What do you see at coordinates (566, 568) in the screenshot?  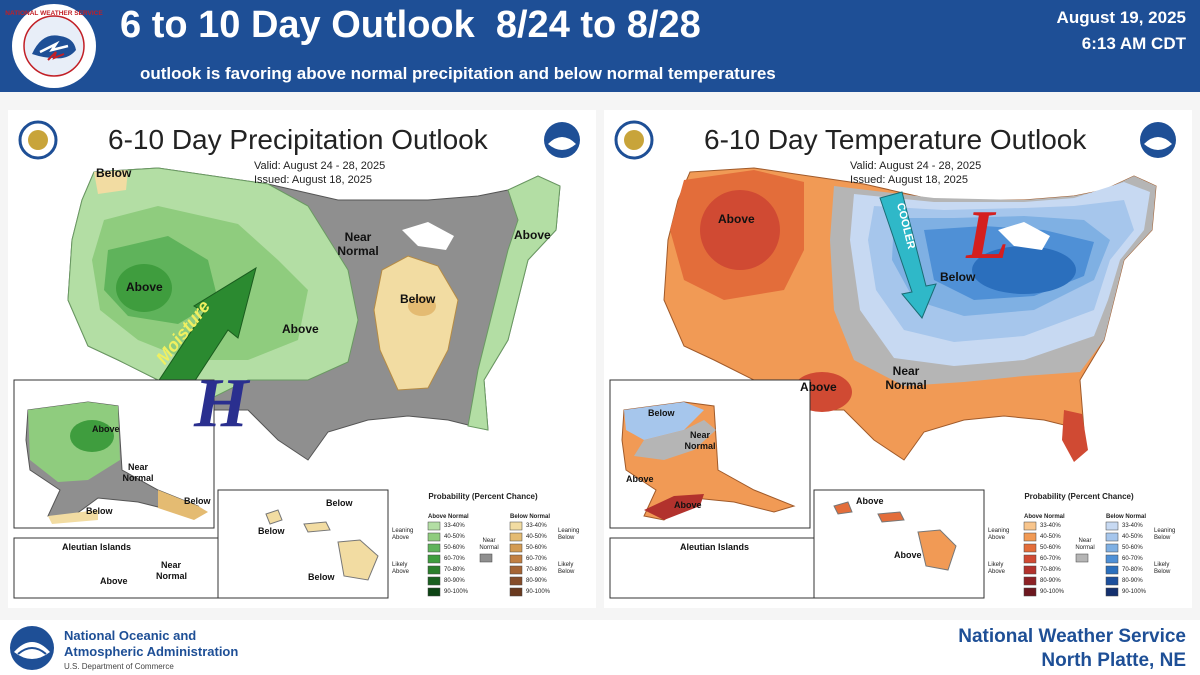 I see `precip-legend-likely-below: Likely Below` at bounding box center [566, 568].